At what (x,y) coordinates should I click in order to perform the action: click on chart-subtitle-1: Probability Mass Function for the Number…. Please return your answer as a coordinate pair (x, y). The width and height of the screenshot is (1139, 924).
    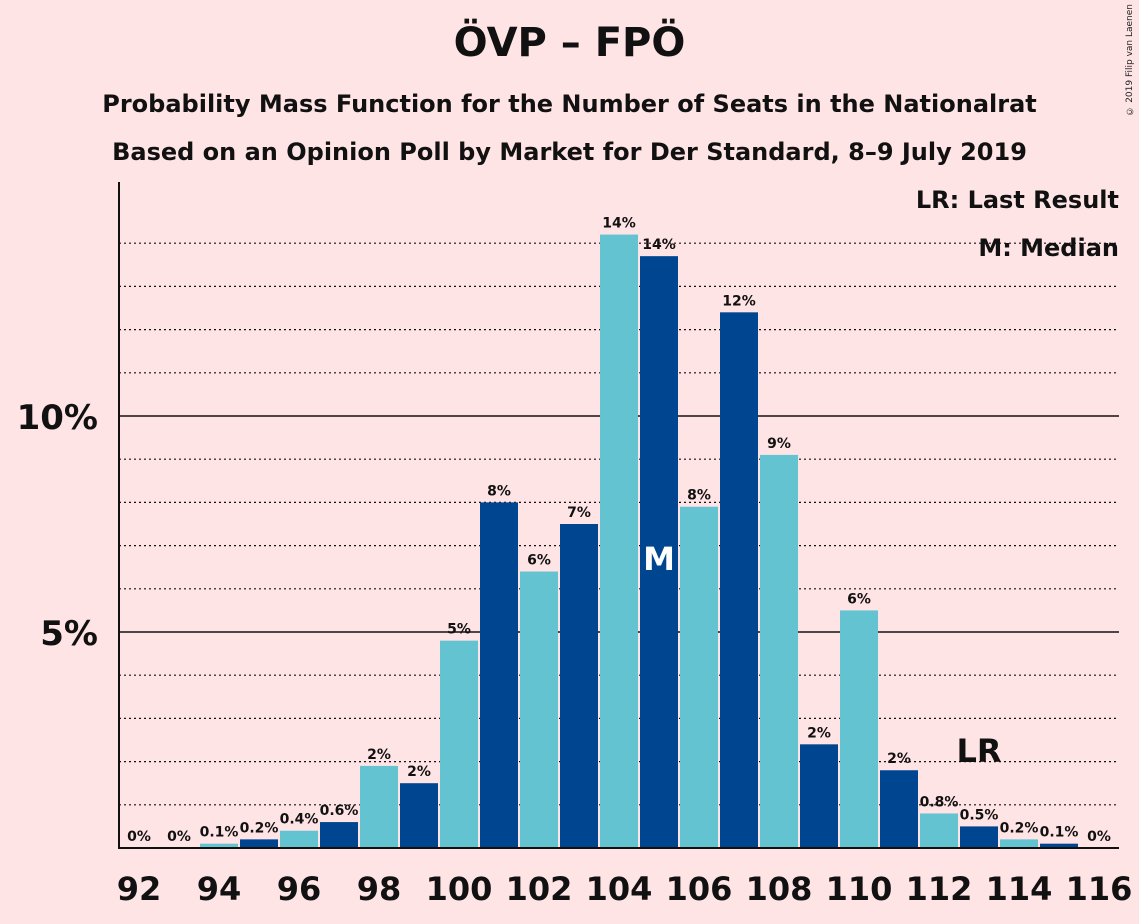
    Looking at the image, I should click on (569, 104).